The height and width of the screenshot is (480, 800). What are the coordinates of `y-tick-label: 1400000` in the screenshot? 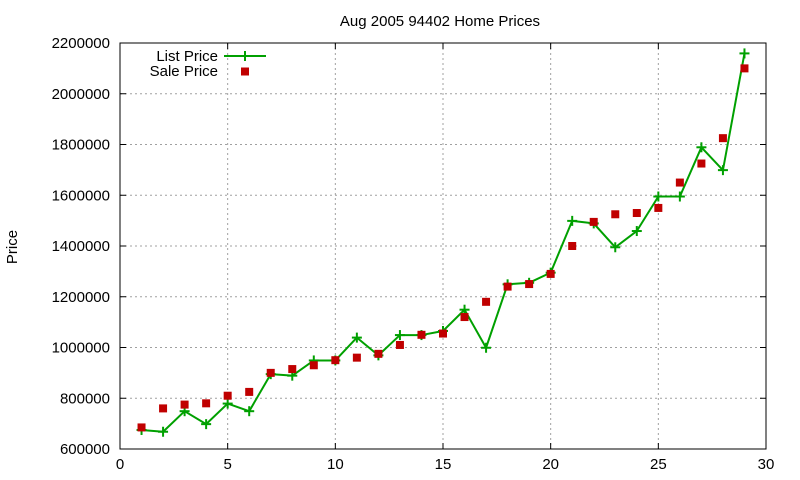 It's located at (81, 246).